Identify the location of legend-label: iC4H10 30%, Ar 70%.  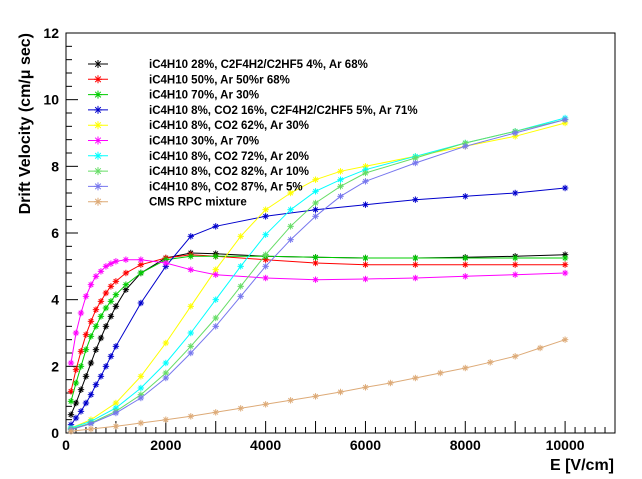
(204, 142).